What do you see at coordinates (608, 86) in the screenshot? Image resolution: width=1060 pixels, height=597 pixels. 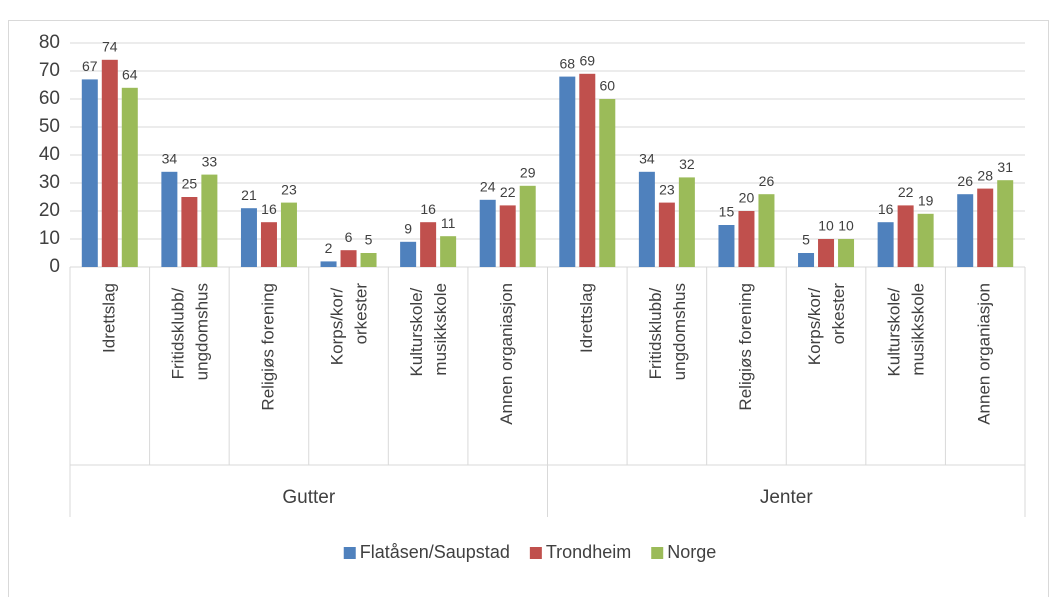 I see `value-label: 60` at bounding box center [608, 86].